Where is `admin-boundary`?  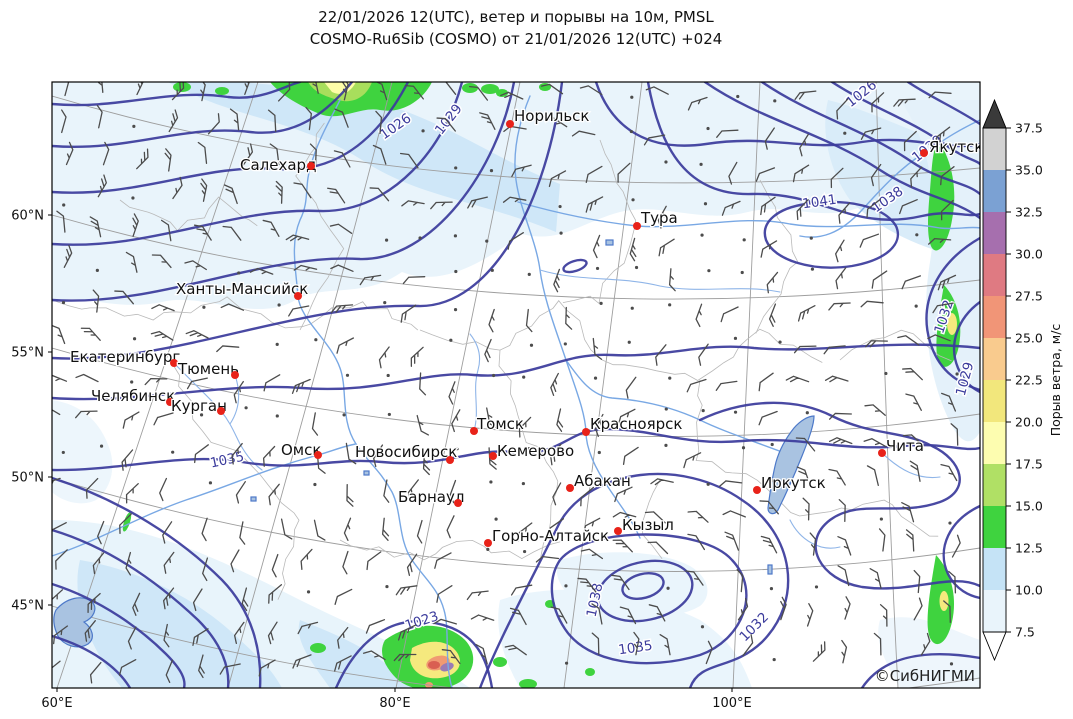 admin-boundary is located at coordinates (621, 340).